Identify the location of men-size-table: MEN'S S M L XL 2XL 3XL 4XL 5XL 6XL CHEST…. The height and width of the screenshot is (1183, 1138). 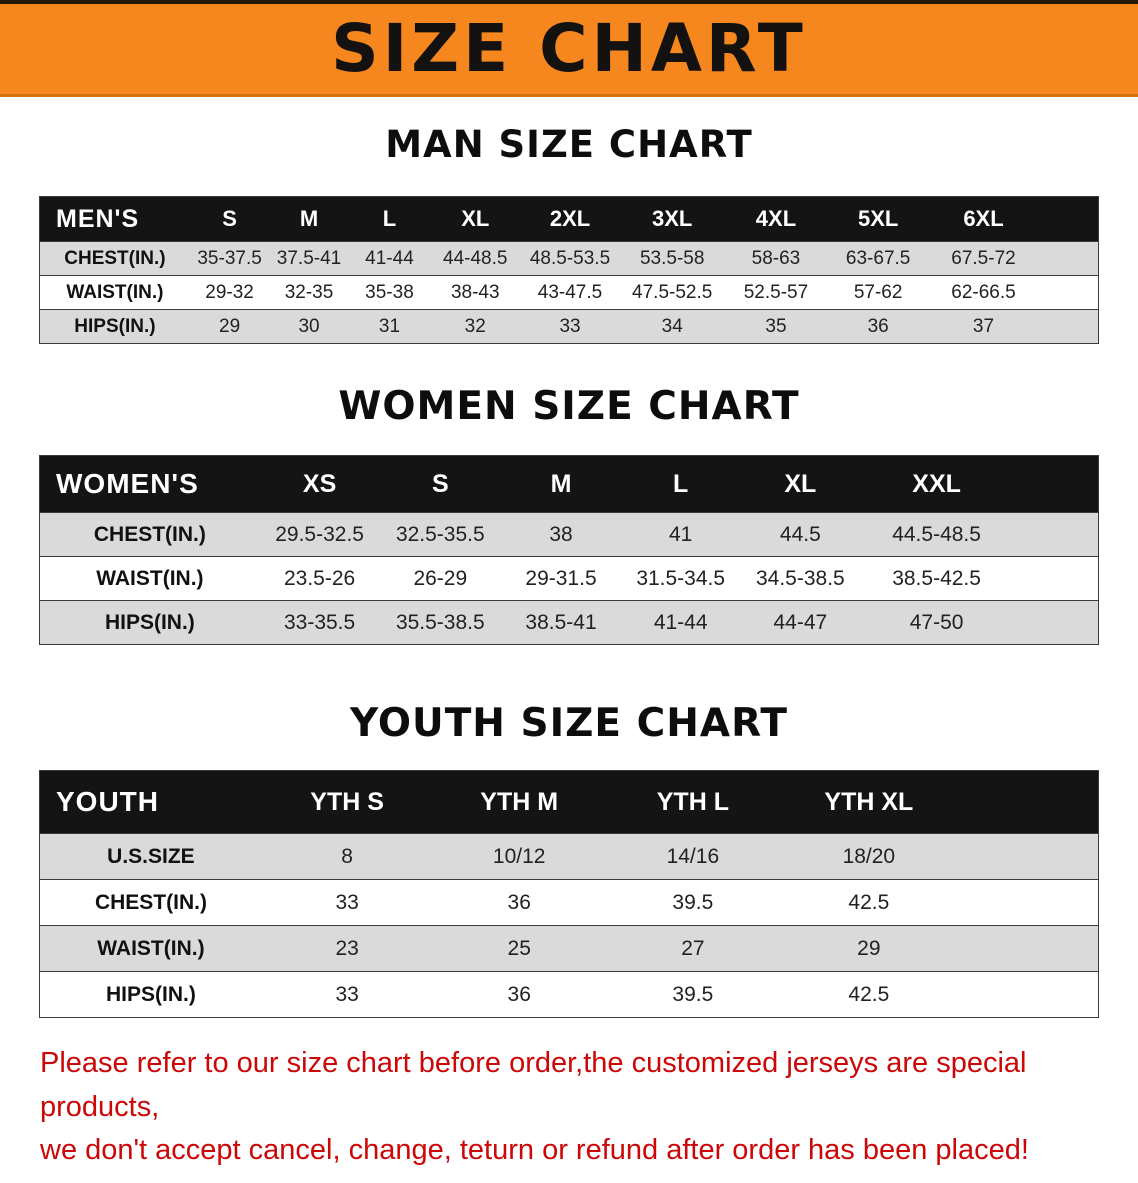
(569, 270).